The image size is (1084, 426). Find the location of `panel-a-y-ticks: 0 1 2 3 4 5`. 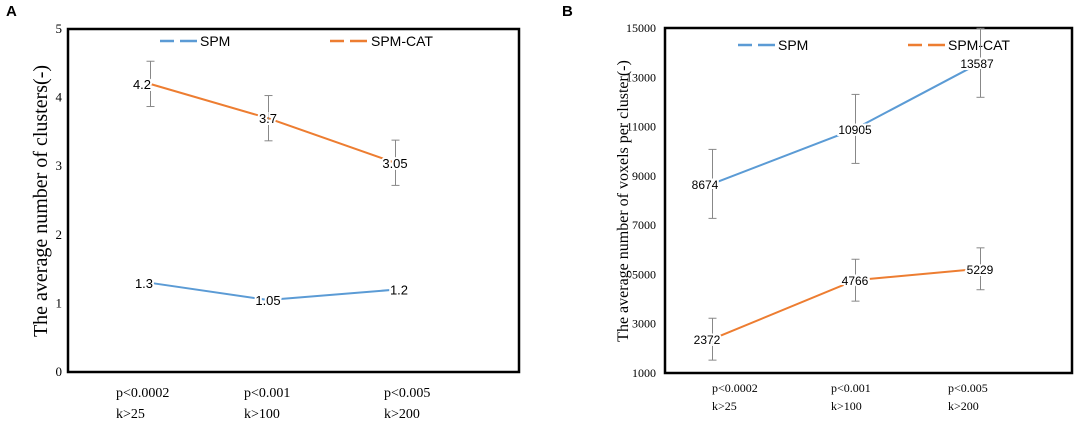

panel-a-y-ticks: 0 1 2 3 4 5 is located at coordinates (59, 200).